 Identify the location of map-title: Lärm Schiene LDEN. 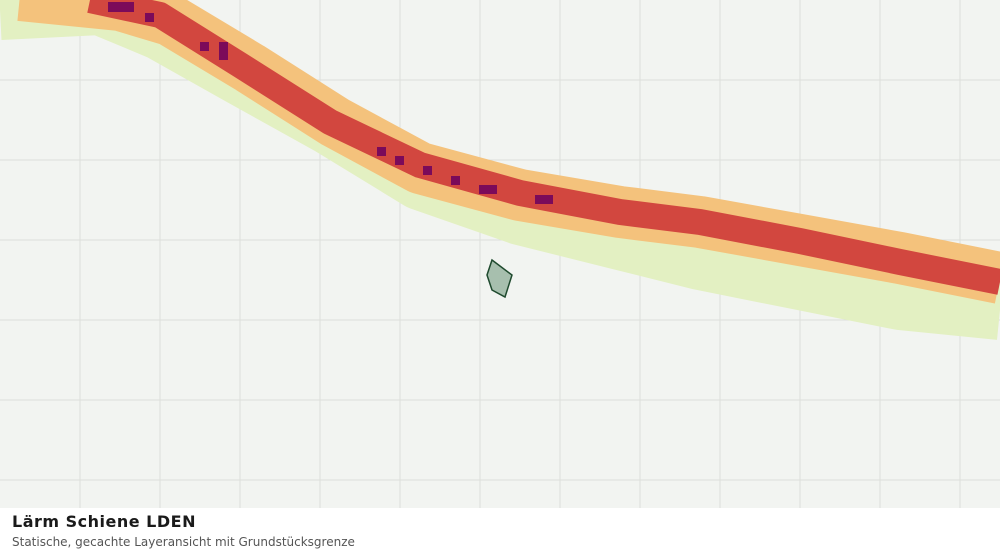
(104, 521).